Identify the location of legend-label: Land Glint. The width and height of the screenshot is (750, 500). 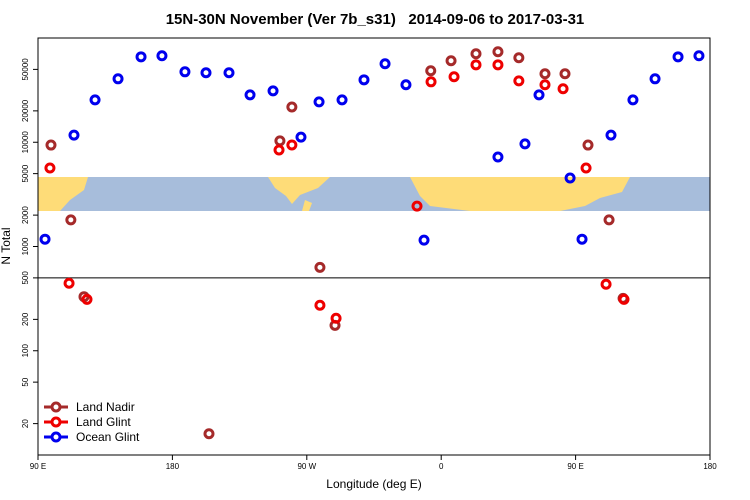
(103, 422).